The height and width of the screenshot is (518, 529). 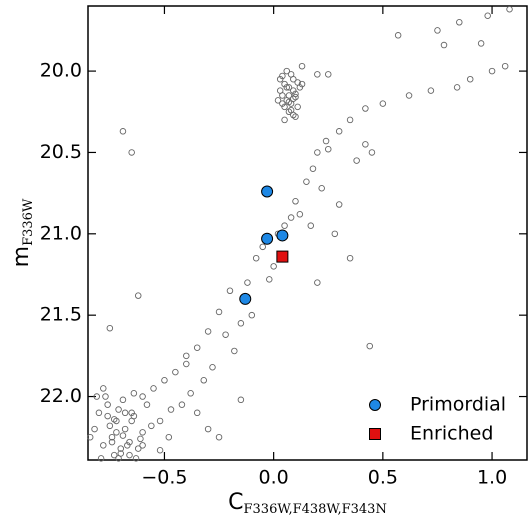 What do you see at coordinates (28, 222) in the screenshot?
I see `y-label-sub: F336W` at bounding box center [28, 222].